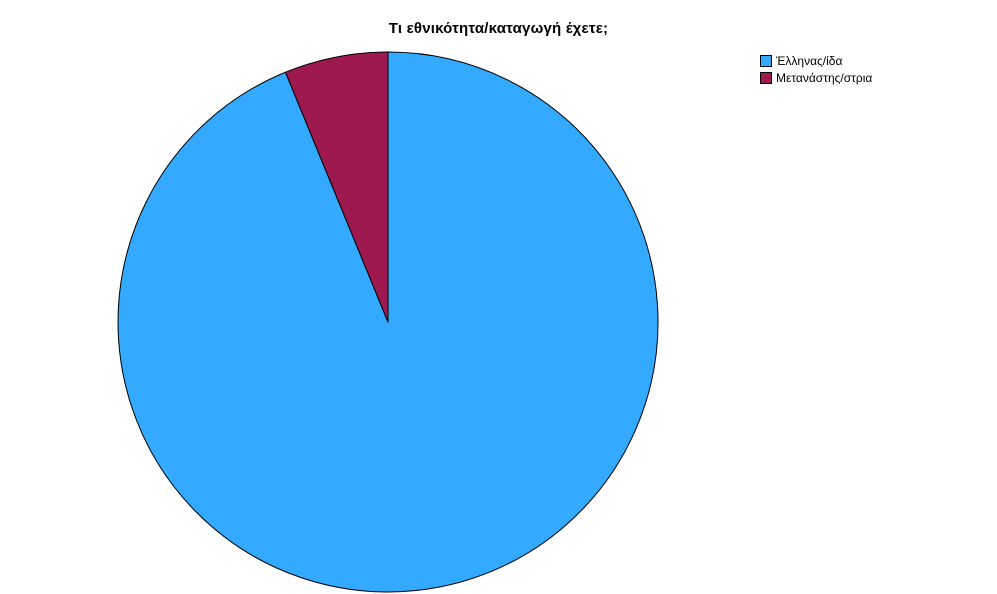 This screenshot has width=997, height=594. Describe the element at coordinates (809, 60) in the screenshot. I see `legend-label-0: Έλληνας/ίδα` at that location.